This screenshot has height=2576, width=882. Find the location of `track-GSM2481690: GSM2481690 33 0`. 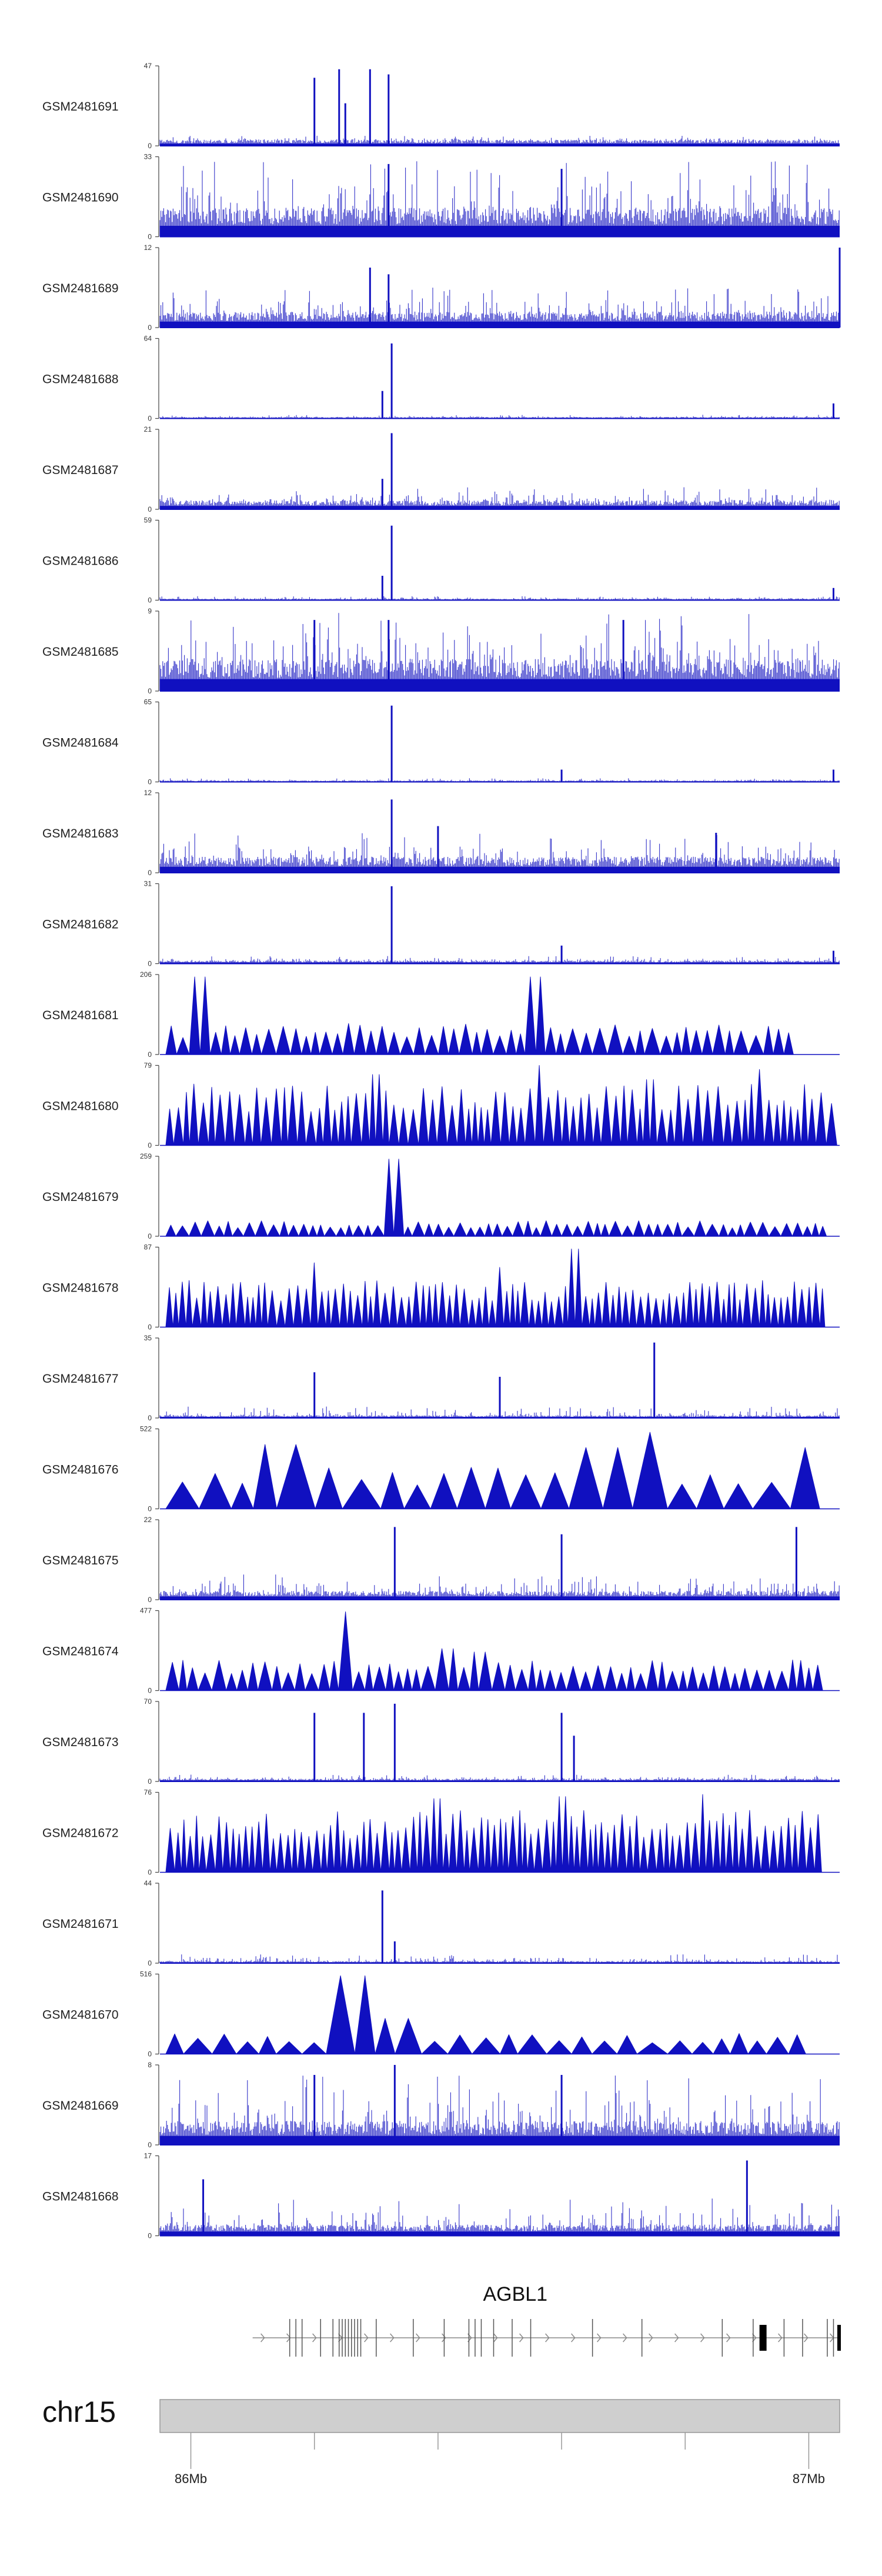

track-GSM2481690: GSM2481690 33 0 is located at coordinates (441, 197).